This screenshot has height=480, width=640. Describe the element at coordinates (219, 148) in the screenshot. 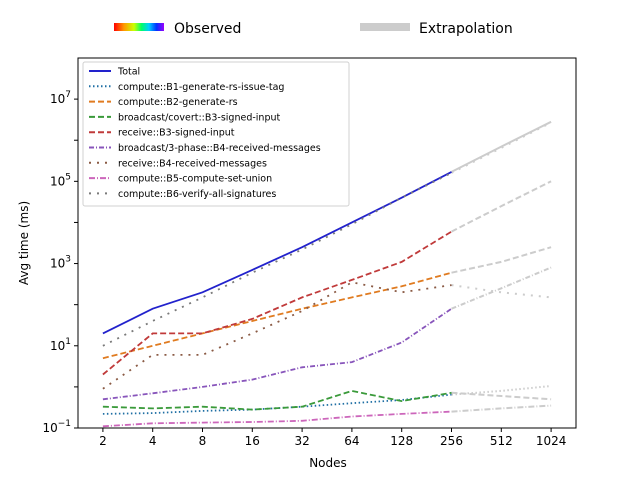

I see `legend-label: broadcast/3-phase::B4-received-messages` at that location.